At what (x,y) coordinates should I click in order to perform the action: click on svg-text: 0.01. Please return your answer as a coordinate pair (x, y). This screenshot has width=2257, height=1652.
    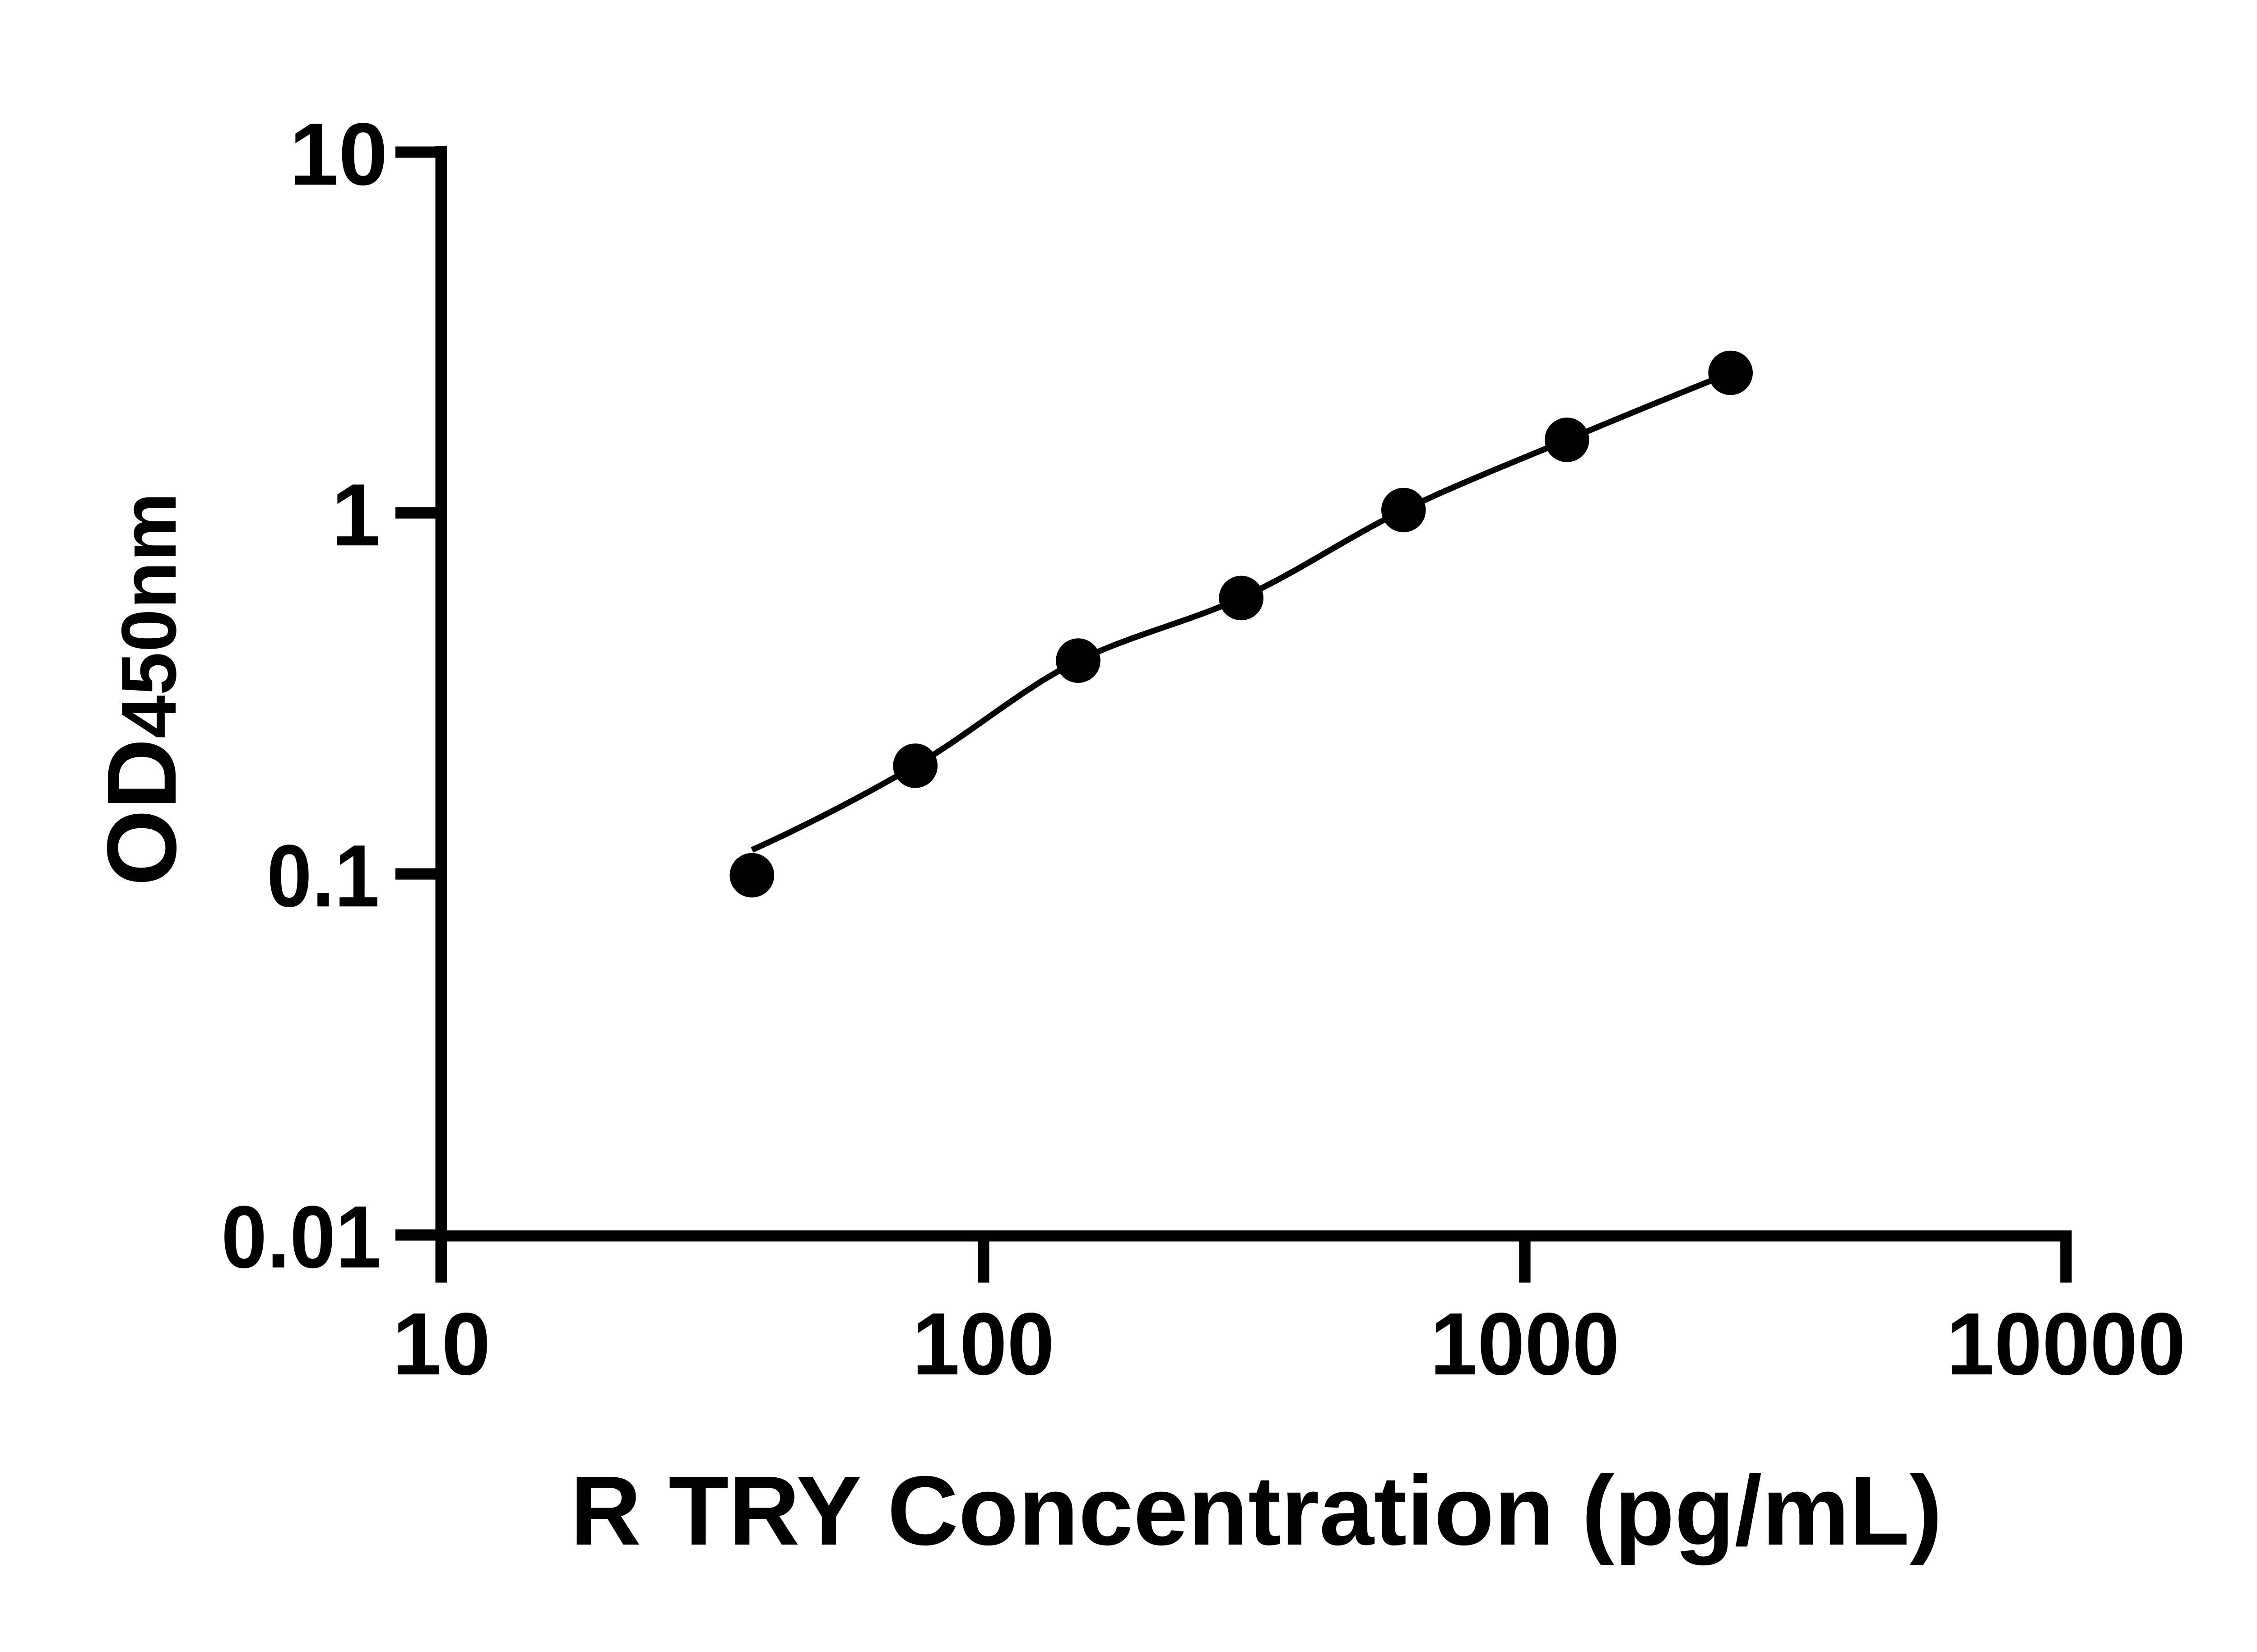
    Looking at the image, I should click on (301, 1237).